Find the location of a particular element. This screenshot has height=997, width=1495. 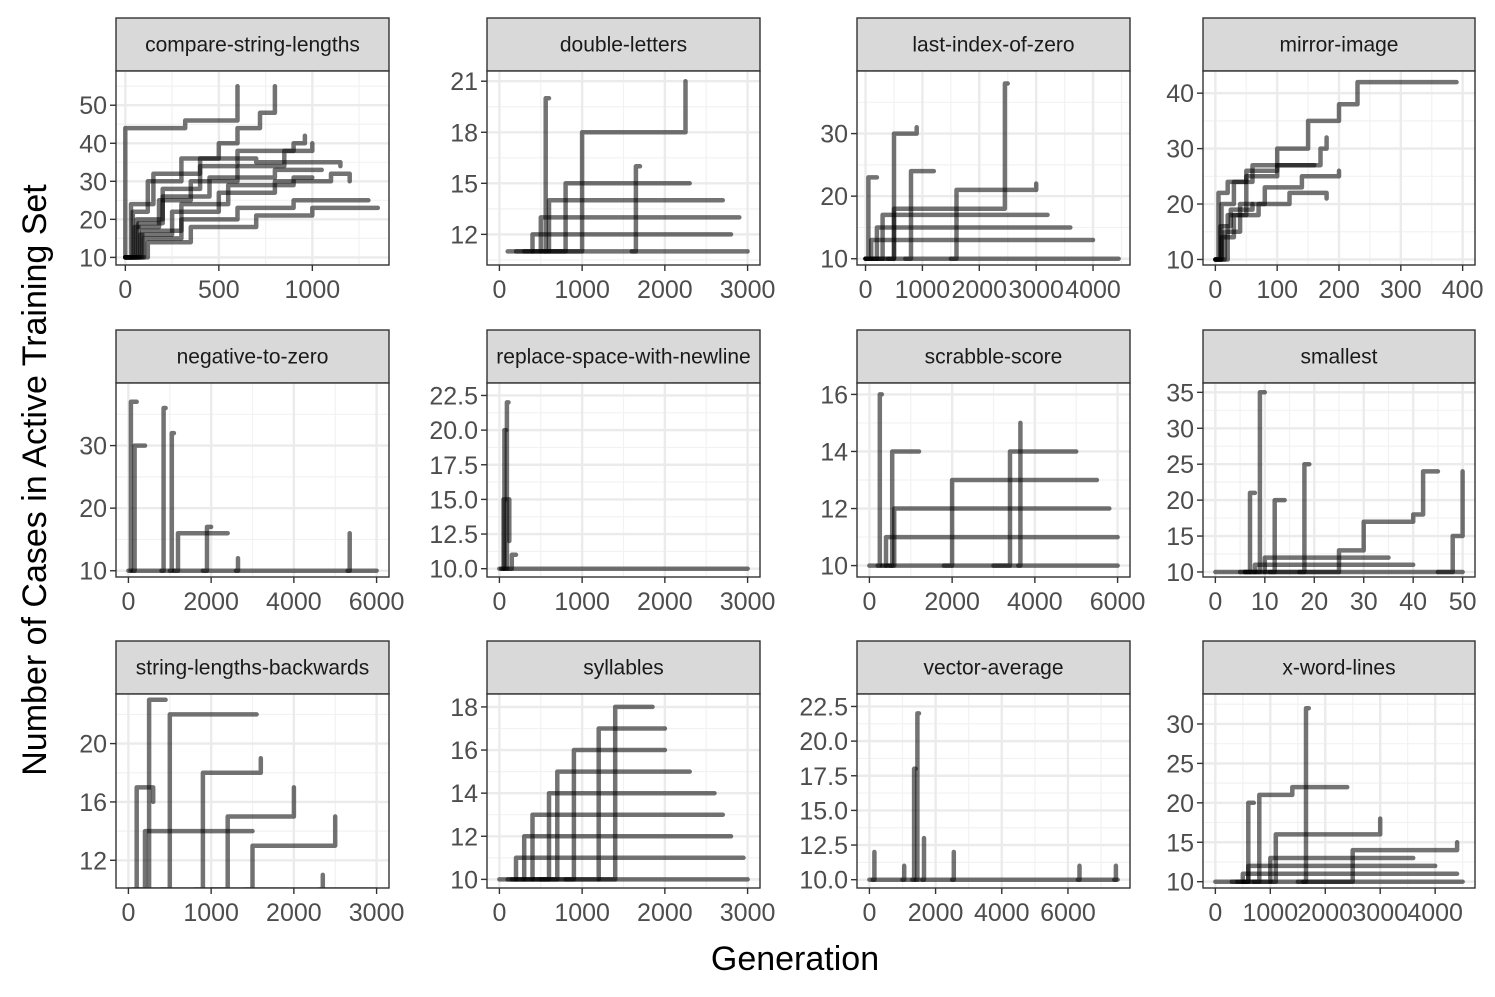

y-tick-label: 12 is located at coordinates (464, 837).